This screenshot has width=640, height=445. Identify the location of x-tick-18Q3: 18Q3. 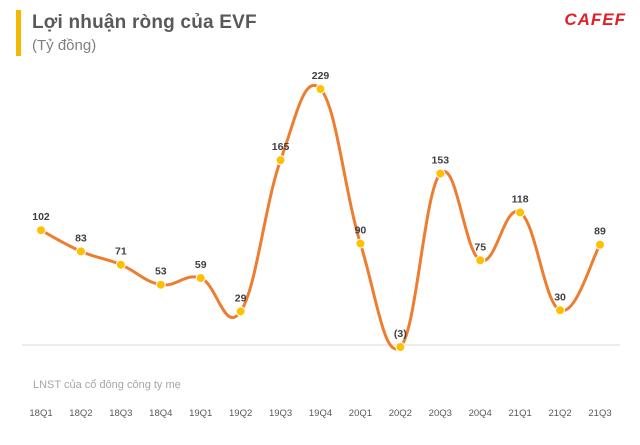
(120, 413).